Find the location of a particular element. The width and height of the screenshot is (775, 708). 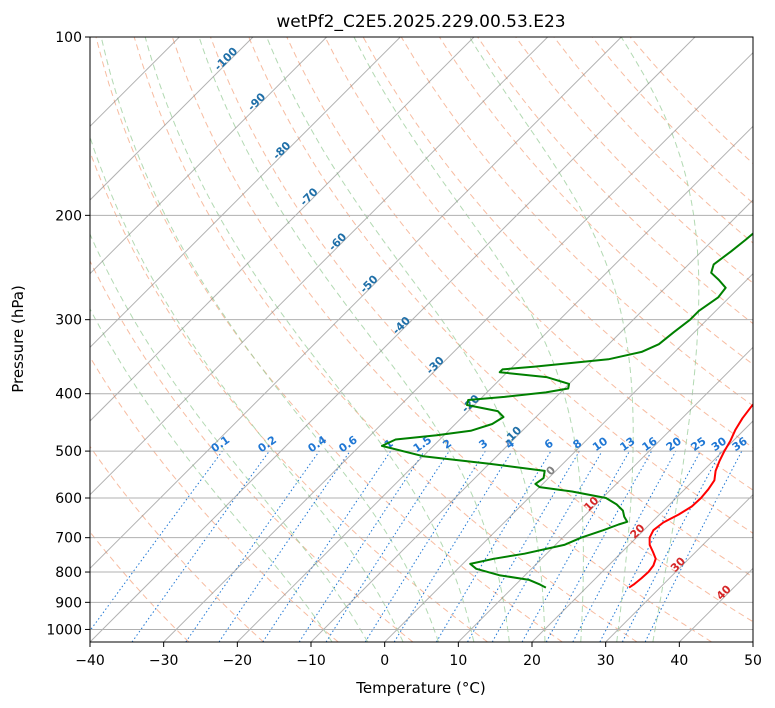

y-tick-label: 1000 is located at coordinates (64, 630).